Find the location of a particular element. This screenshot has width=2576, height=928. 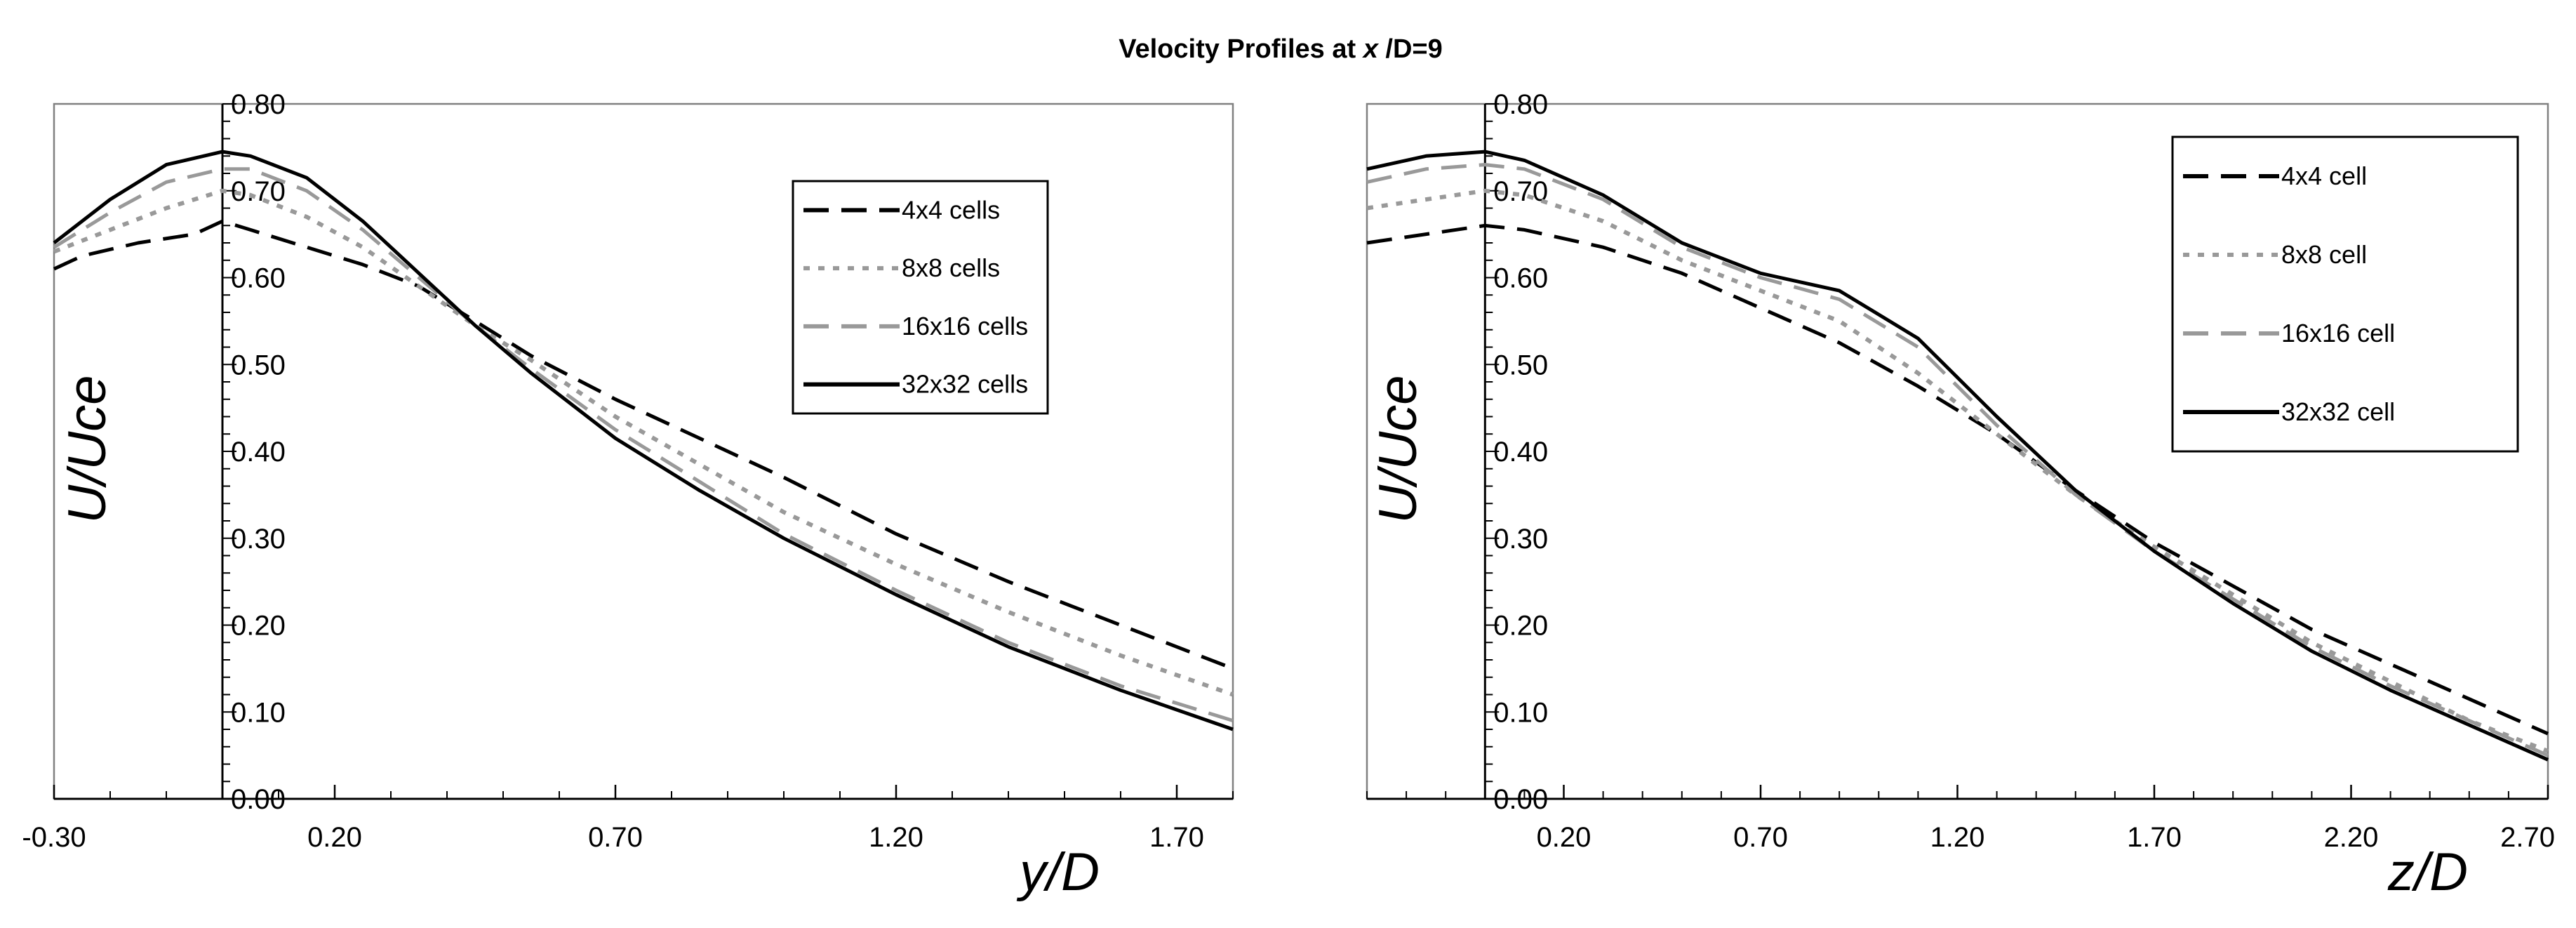

figure-title-prefix: Velocity Profiles at is located at coordinates (1241, 49).